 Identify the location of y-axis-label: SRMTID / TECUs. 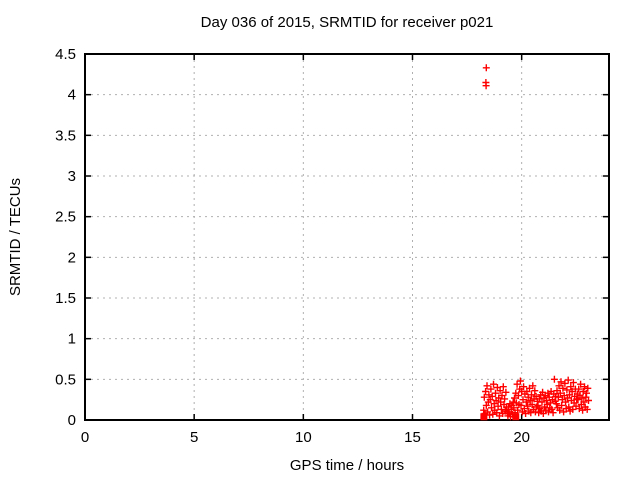
(15, 237).